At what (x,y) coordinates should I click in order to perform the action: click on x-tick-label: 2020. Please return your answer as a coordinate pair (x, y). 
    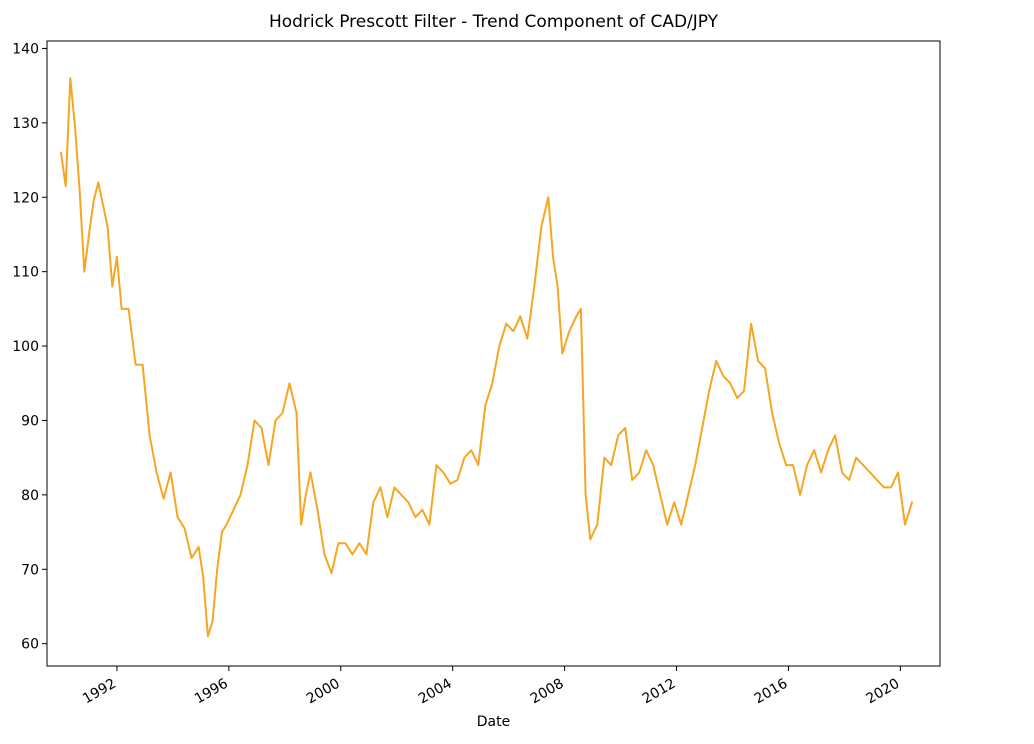
    Looking at the image, I should click on (882, 692).